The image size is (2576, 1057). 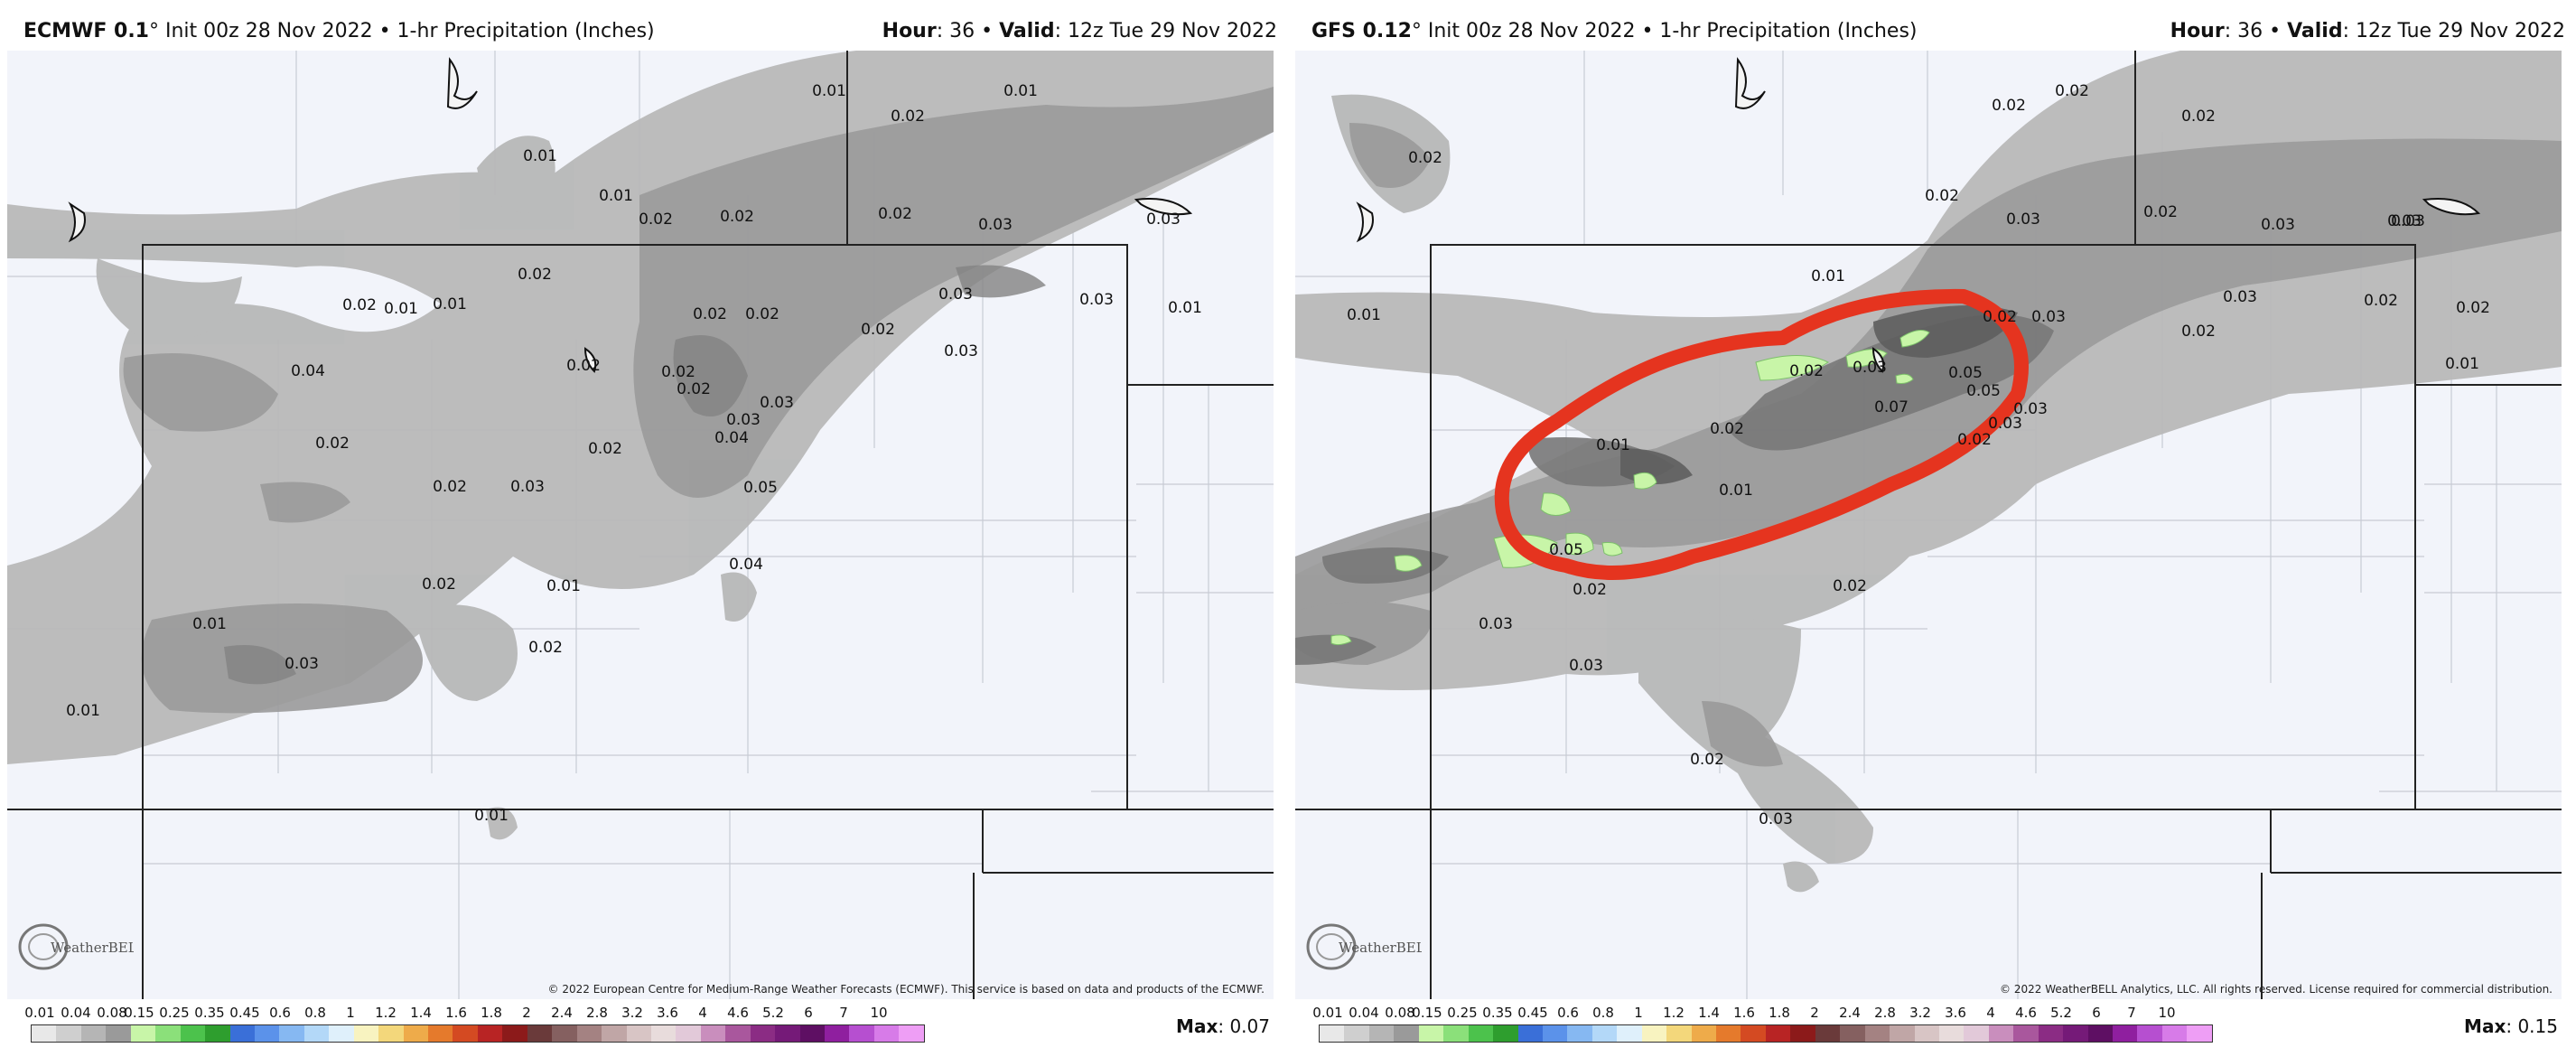 What do you see at coordinates (2131, 1013) in the screenshot?
I see `colorbar-tick-label: 7` at bounding box center [2131, 1013].